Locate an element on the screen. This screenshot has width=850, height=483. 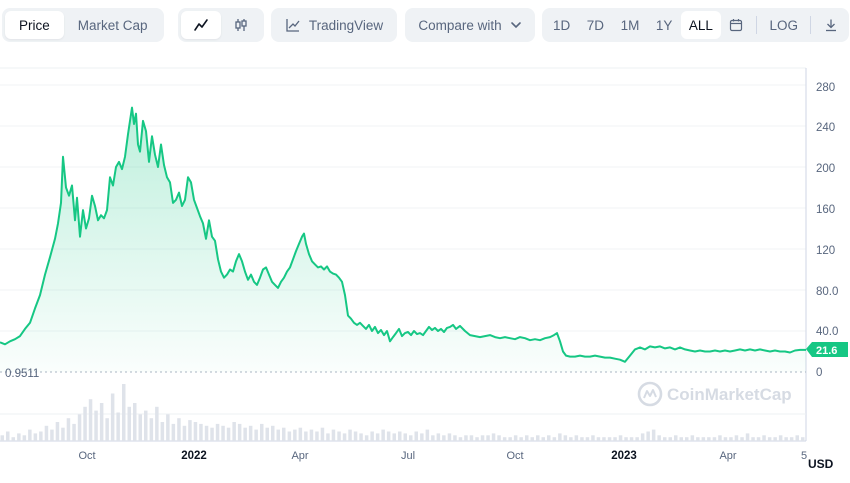
range-7d: 7D is located at coordinates (595, 25).